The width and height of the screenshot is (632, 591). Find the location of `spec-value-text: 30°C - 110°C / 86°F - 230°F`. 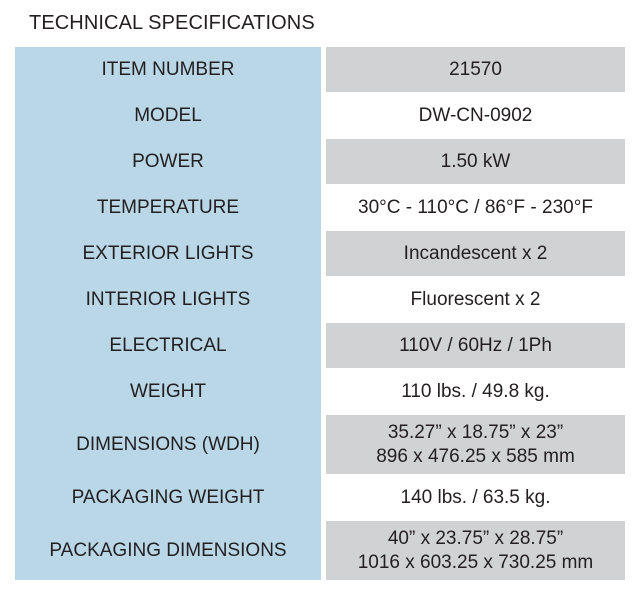

spec-value-text: 30°C - 110°C / 86°F - 230°F is located at coordinates (475, 207).